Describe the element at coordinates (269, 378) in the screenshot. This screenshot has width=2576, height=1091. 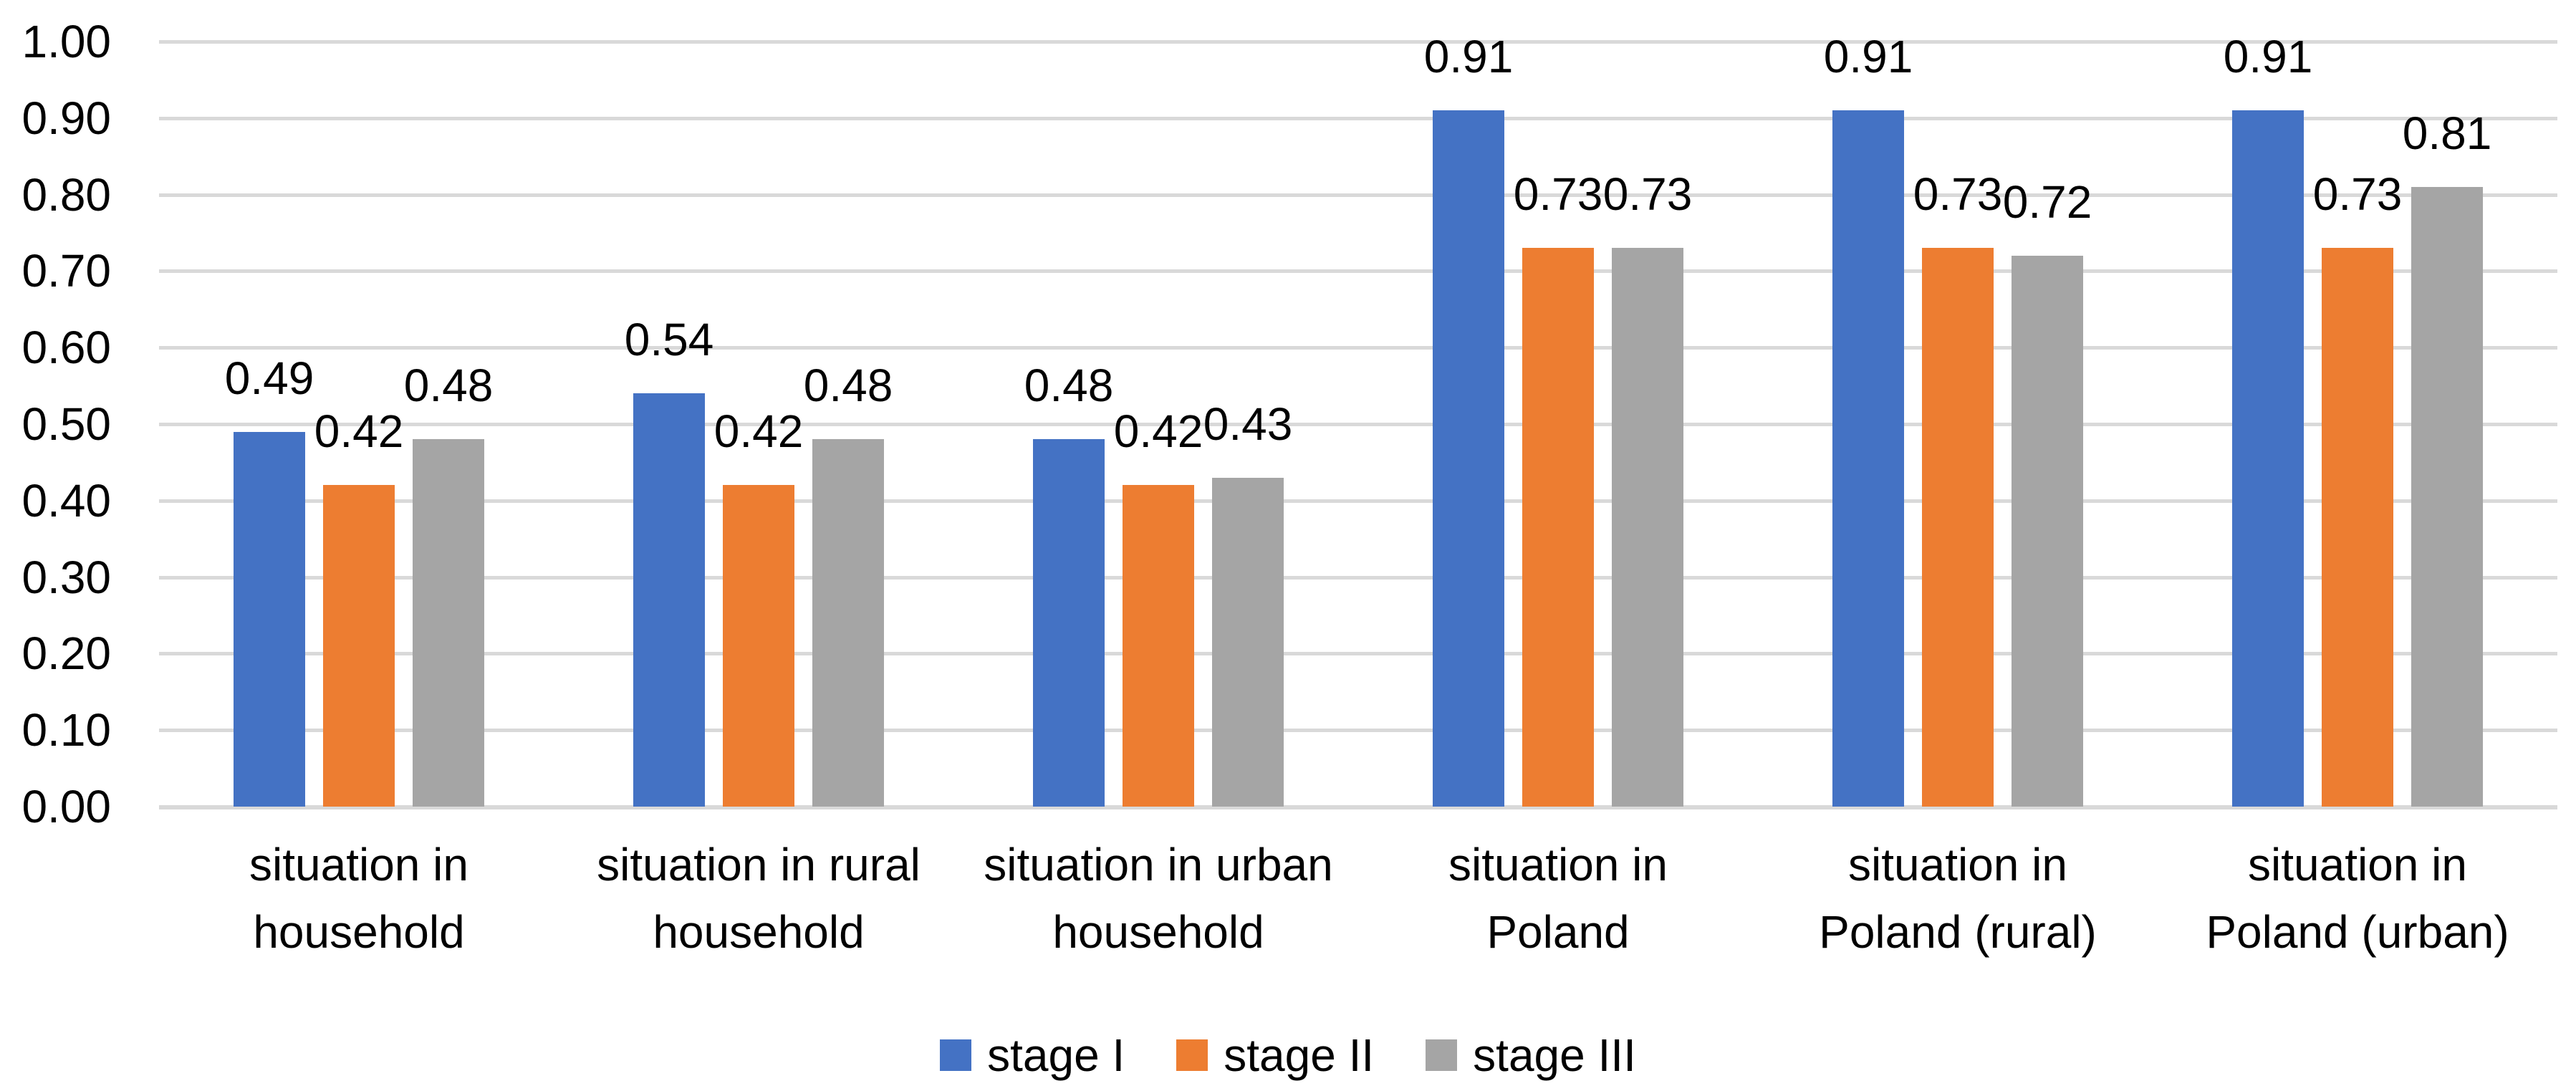
I see `bar-data-label: 0.49` at that location.